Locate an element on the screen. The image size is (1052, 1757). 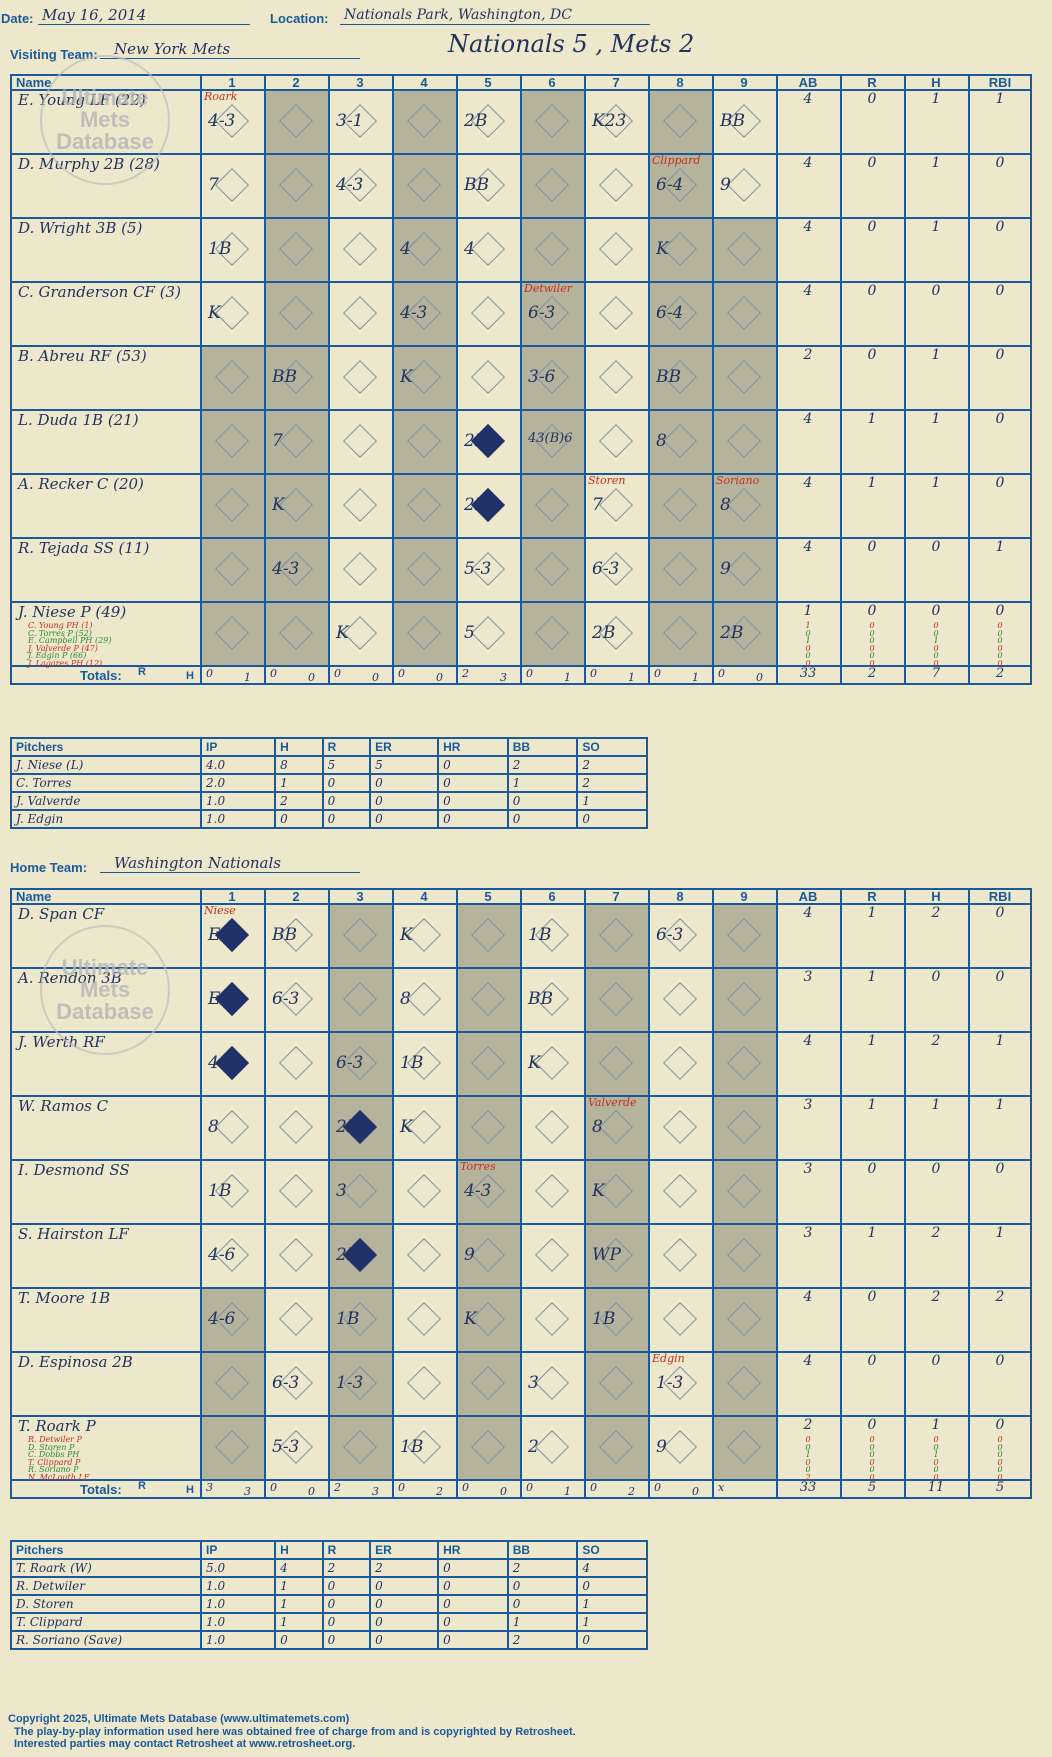
totals-r-label: R is located at coordinates (142, 1486).